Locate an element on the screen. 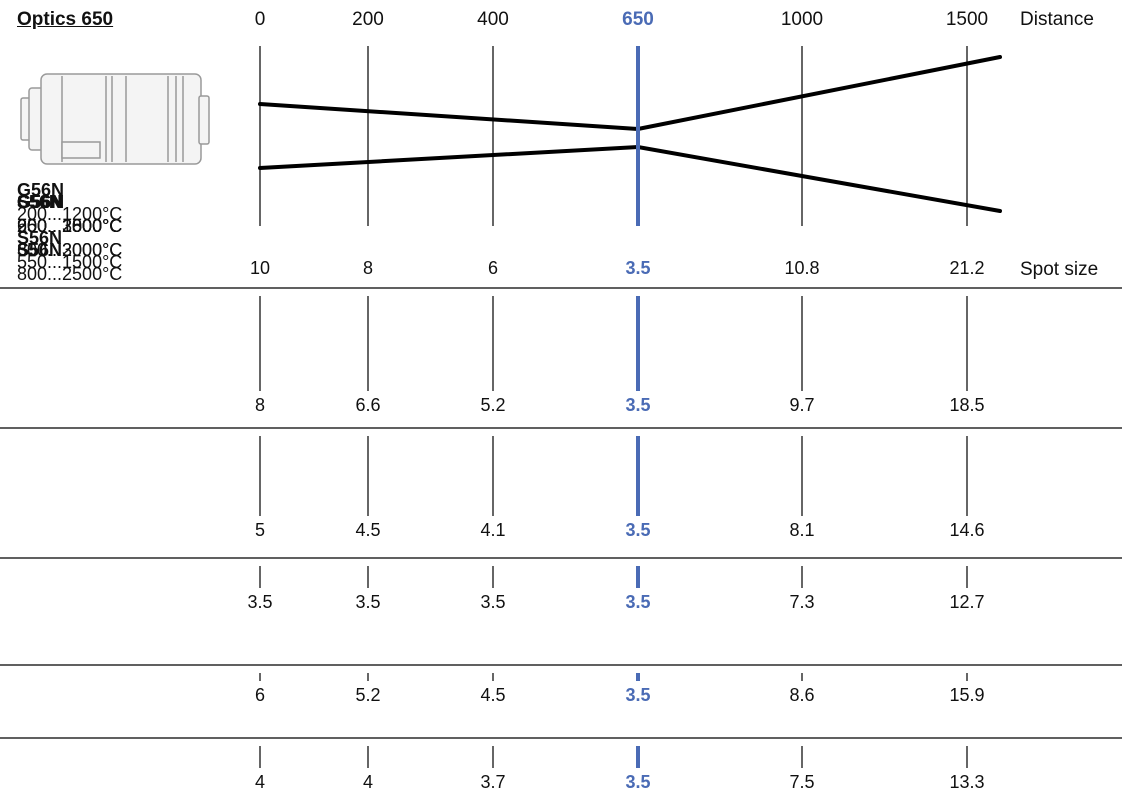 The height and width of the screenshot is (797, 1122). distance-label-3: 650 is located at coordinates (638, 19).